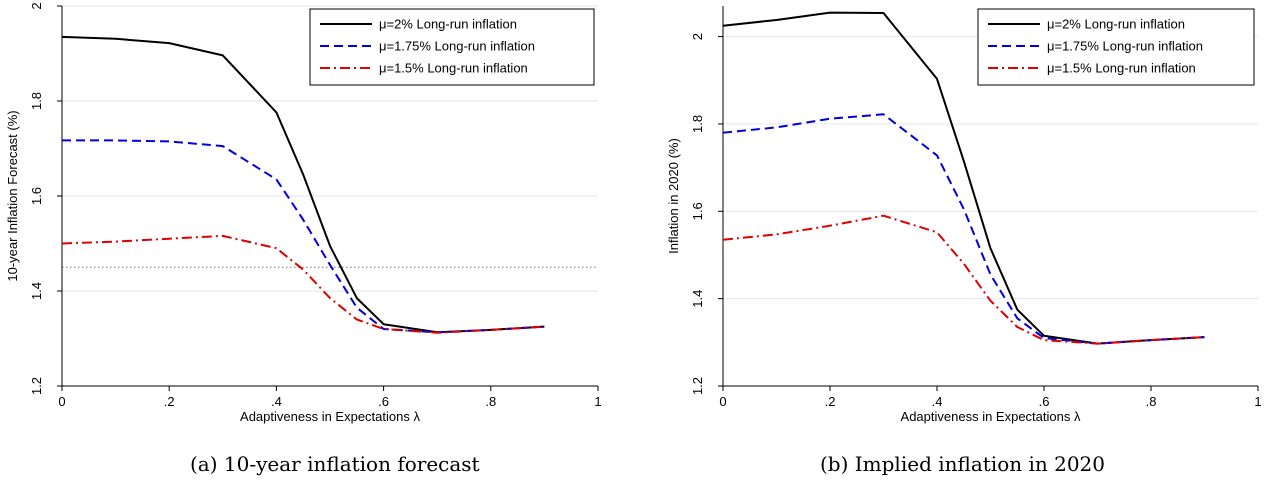 Image resolution: width=1272 pixels, height=494 pixels. What do you see at coordinates (673, 196) in the screenshot?
I see `y-axis-title: Inflation in 2020 (%)` at bounding box center [673, 196].